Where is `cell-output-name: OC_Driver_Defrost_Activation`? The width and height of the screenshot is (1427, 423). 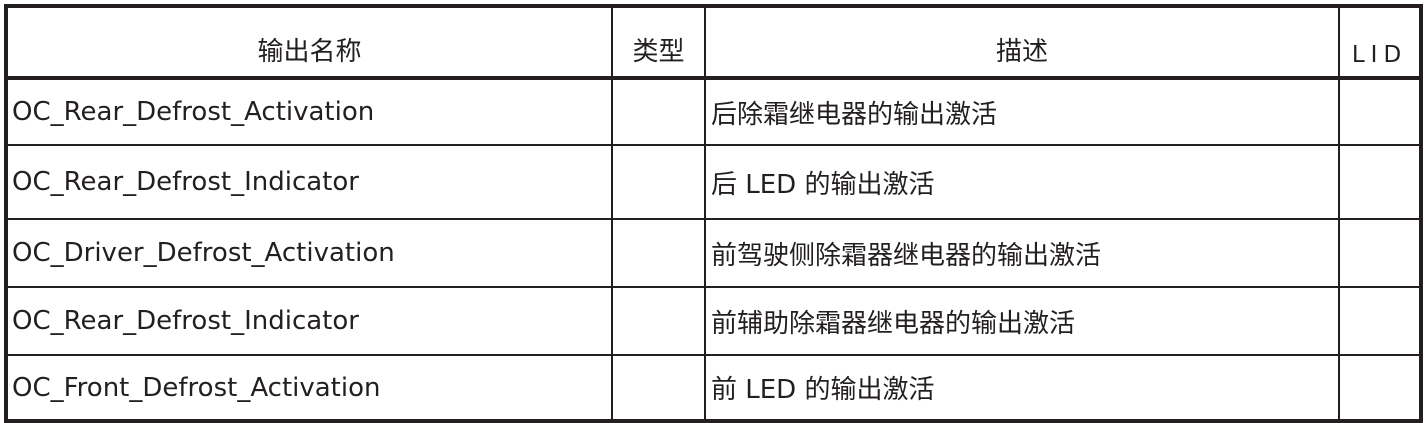 cell-output-name: OC_Driver_Defrost_Activation is located at coordinates (309, 253).